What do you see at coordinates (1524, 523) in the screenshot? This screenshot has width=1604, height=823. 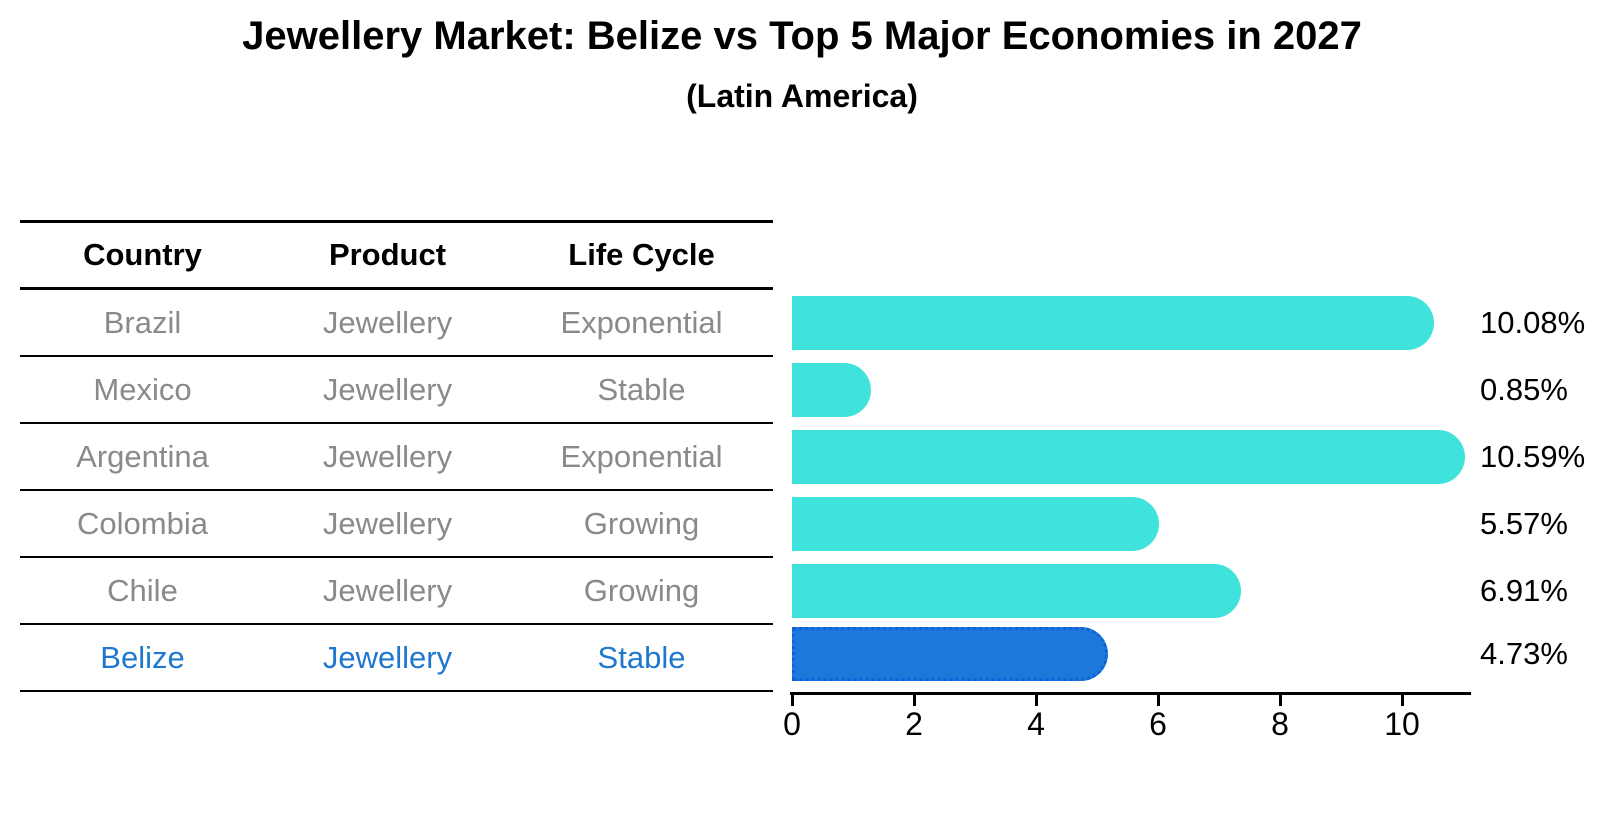 I see `value-label: 5.57%` at bounding box center [1524, 523].